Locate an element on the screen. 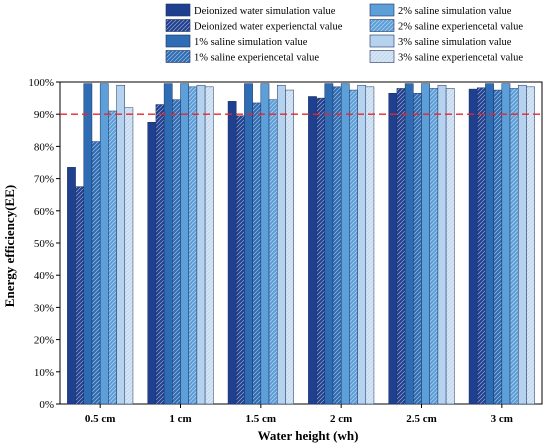 Image resolution: width=550 pixels, height=447 pixels. legend-label: 3% saline experiencetal value is located at coordinates (460, 58).